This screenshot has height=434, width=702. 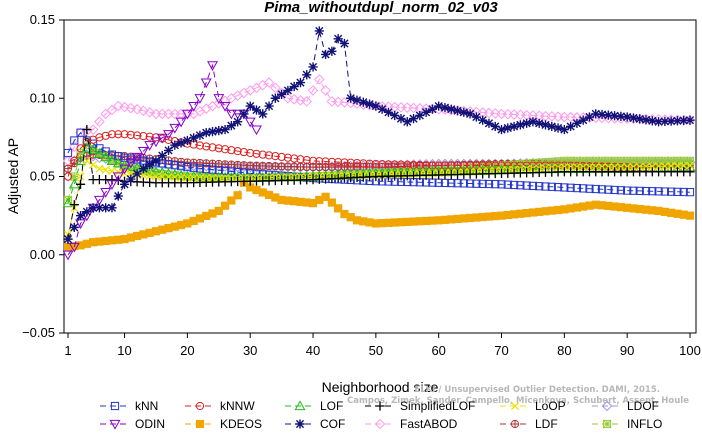 What do you see at coordinates (529, 424) in the screenshot?
I see `legend-item-ldf: LDF` at bounding box center [529, 424].